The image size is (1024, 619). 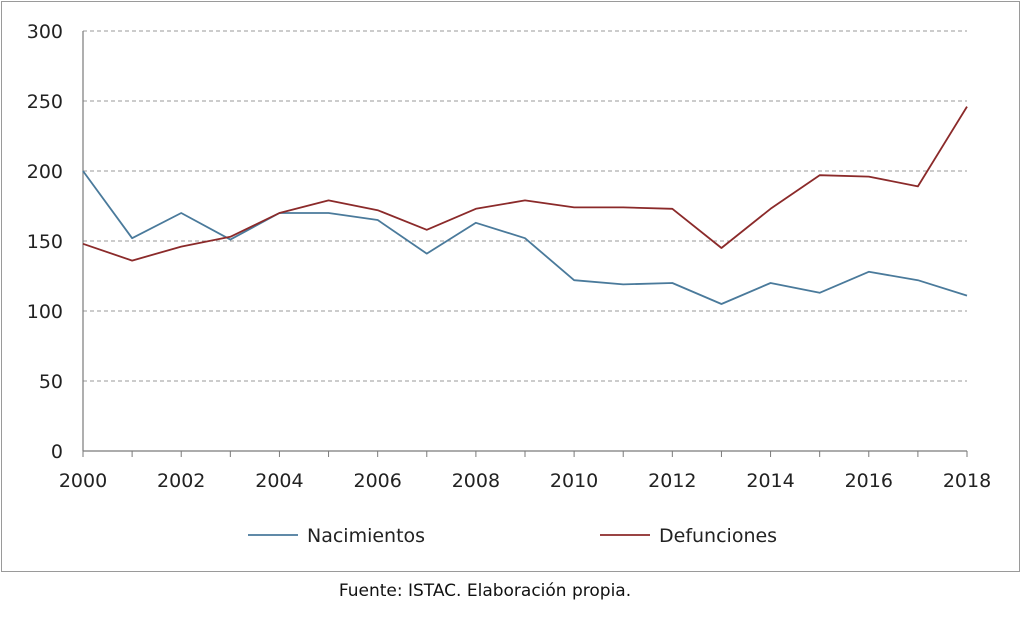 What do you see at coordinates (574, 481) in the screenshot?
I see `x-tick-label: 2010` at bounding box center [574, 481].